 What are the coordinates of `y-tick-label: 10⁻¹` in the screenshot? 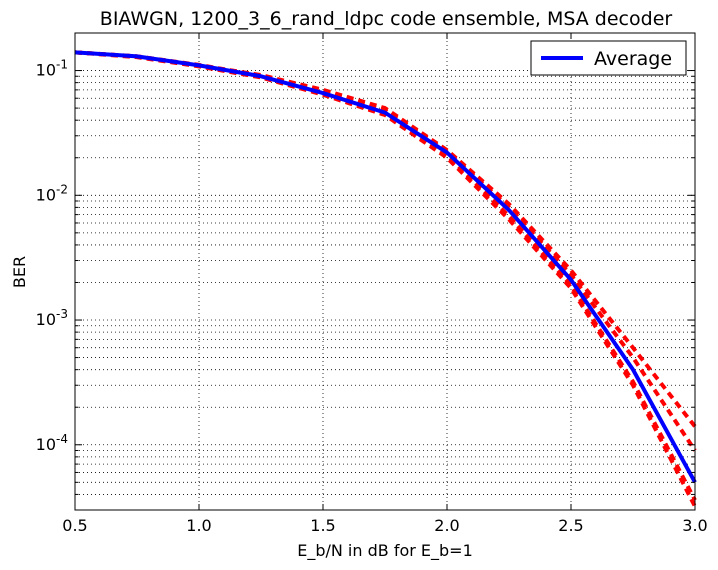 It's located at (52, 69).